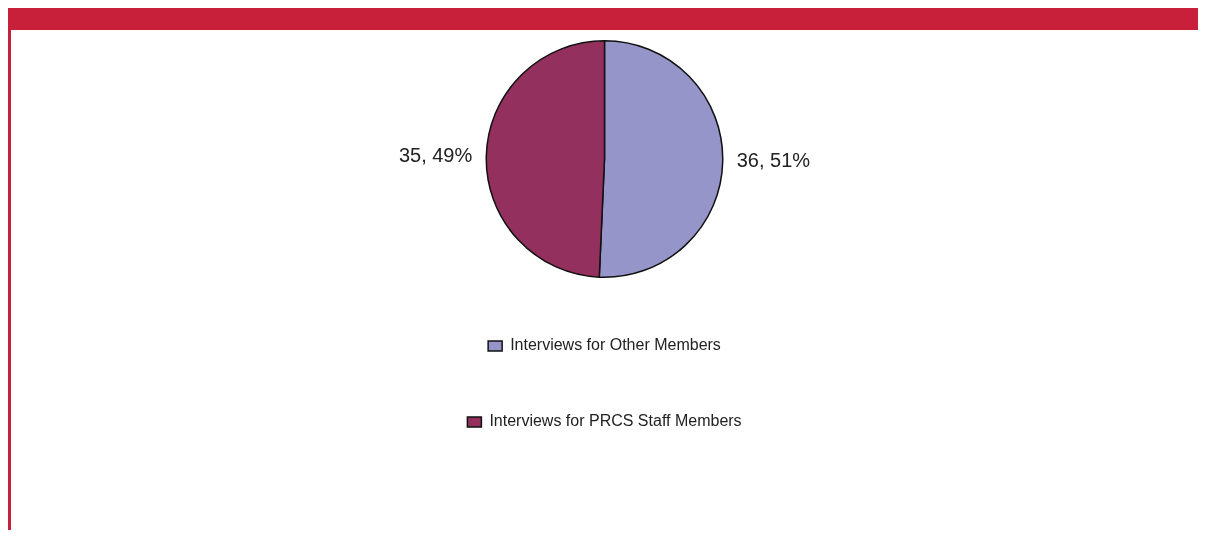 Image resolution: width=1206 pixels, height=554 pixels. What do you see at coordinates (435, 154) in the screenshot?
I see `data-label: 35, 49%` at bounding box center [435, 154].